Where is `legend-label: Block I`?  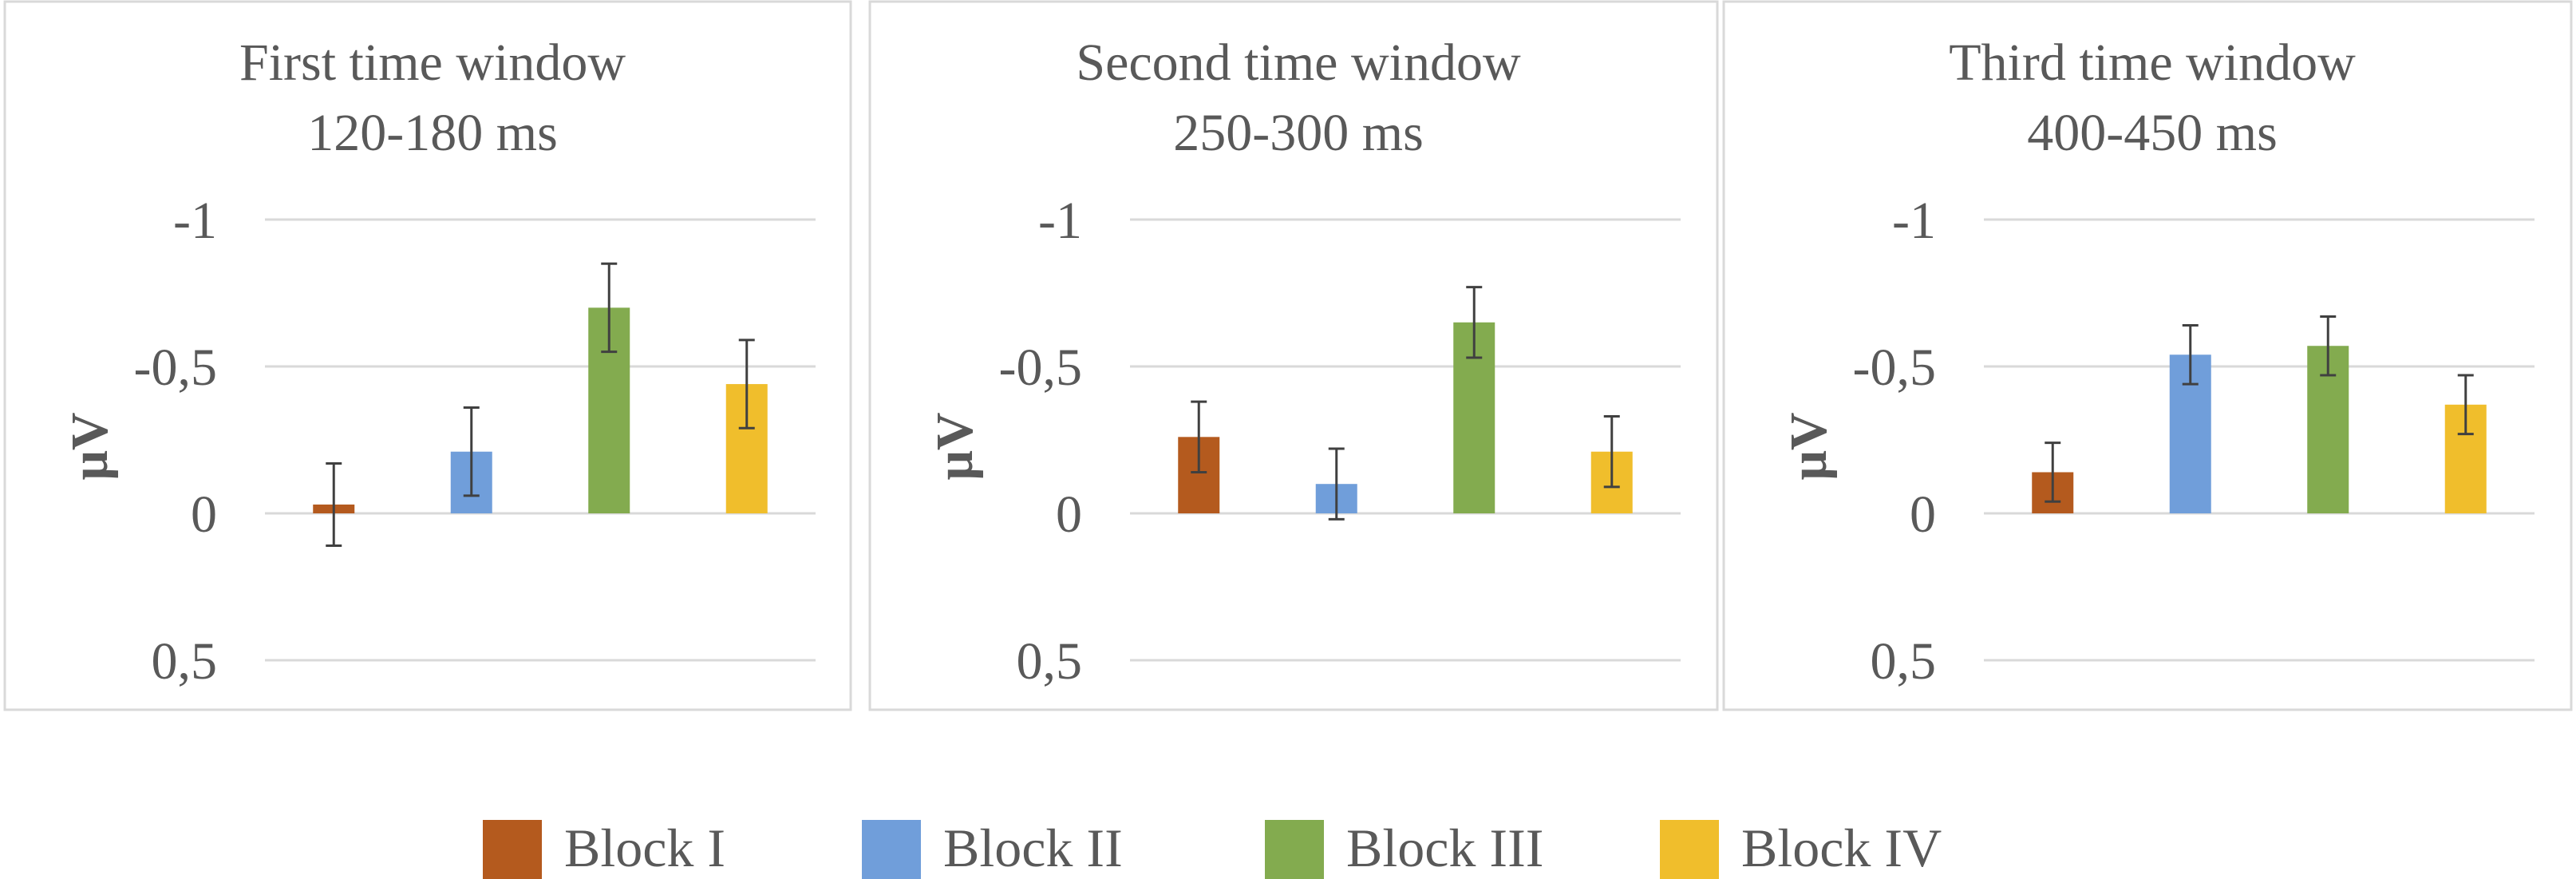 legend-label: Block I is located at coordinates (644, 848).